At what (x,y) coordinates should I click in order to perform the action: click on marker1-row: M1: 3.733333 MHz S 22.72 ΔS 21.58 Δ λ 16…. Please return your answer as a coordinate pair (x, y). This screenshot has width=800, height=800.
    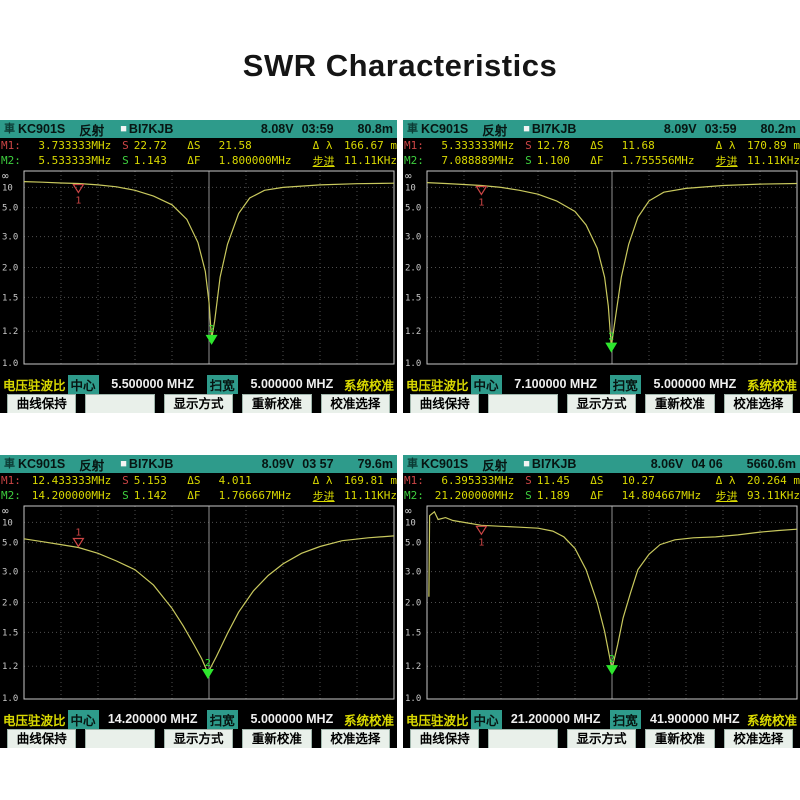
    Looking at the image, I should click on (198, 145).